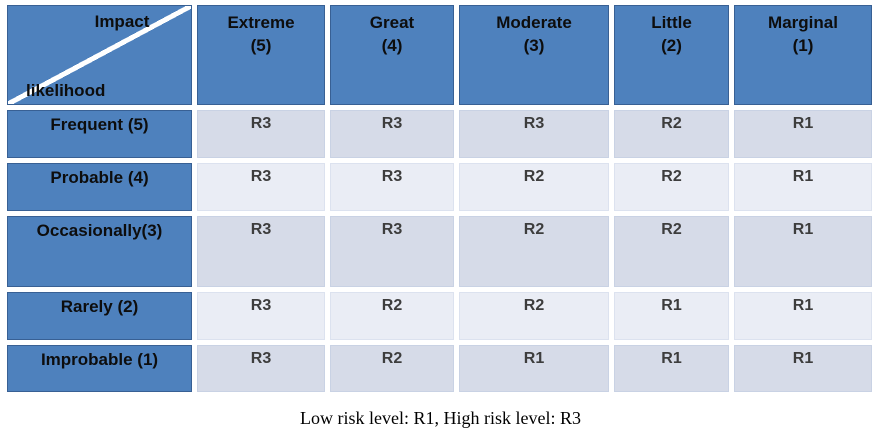  I want to click on column-header-extreme: Extreme (5), so click(261, 55).